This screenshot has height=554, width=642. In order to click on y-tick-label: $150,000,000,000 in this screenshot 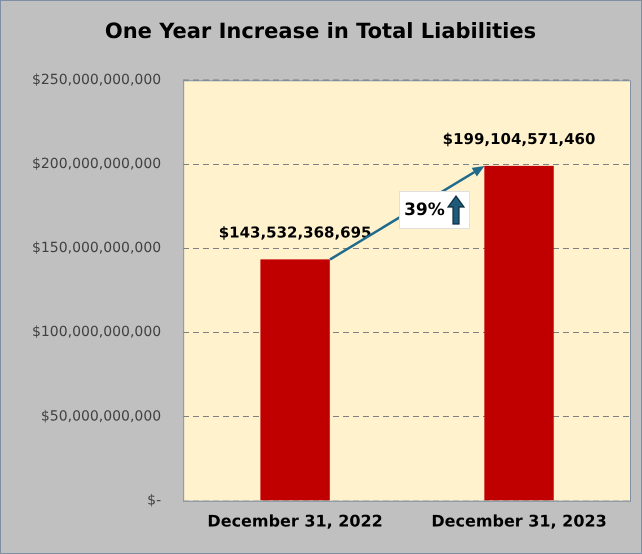, I will do `click(97, 248)`.